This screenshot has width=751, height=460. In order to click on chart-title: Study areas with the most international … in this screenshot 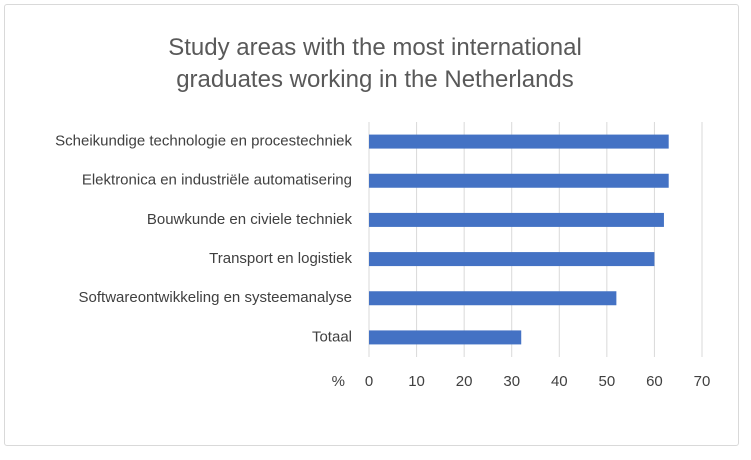, I will do `click(375, 63)`.